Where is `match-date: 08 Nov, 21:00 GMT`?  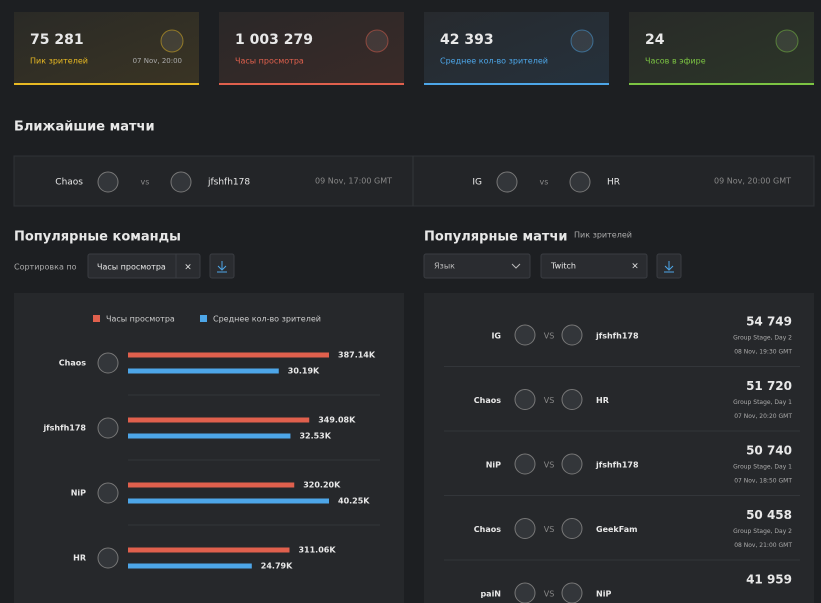
match-date: 08 Nov, 21:00 GMT is located at coordinates (763, 545).